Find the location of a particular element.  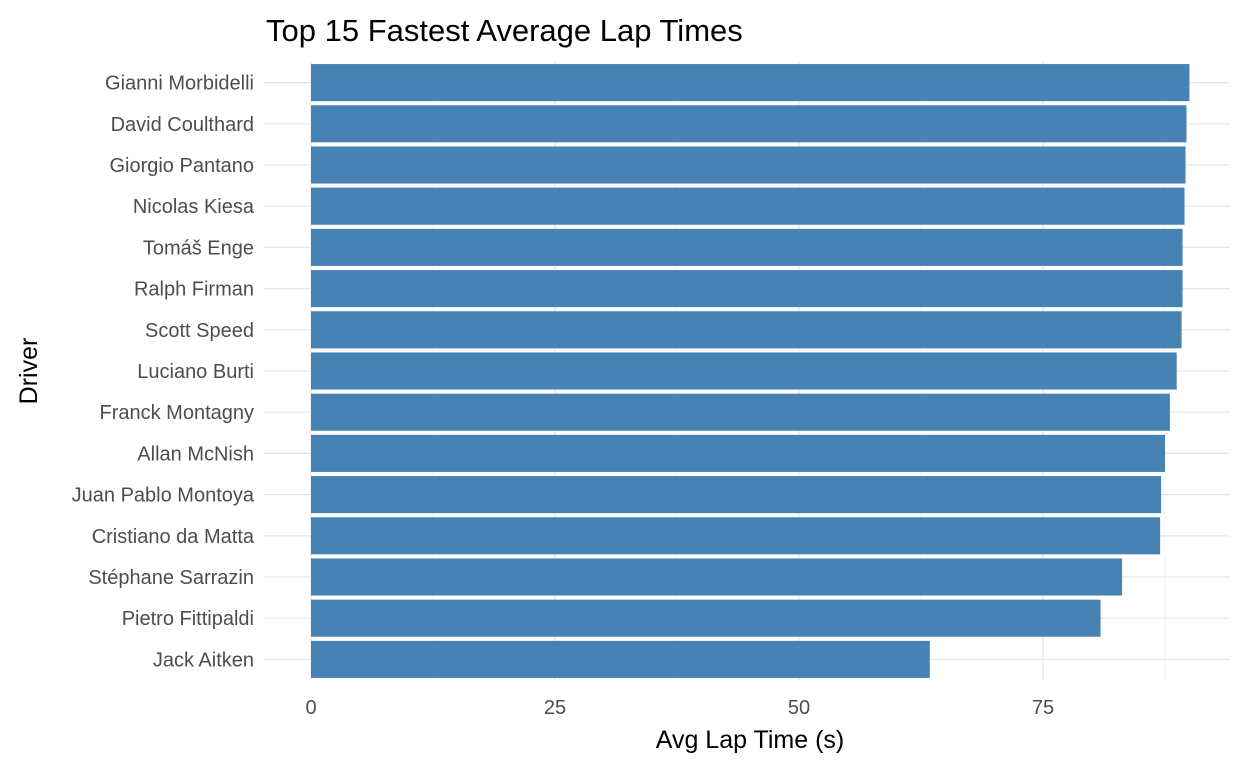

y-tick-label-14: Jack Aitken is located at coordinates (203, 660).